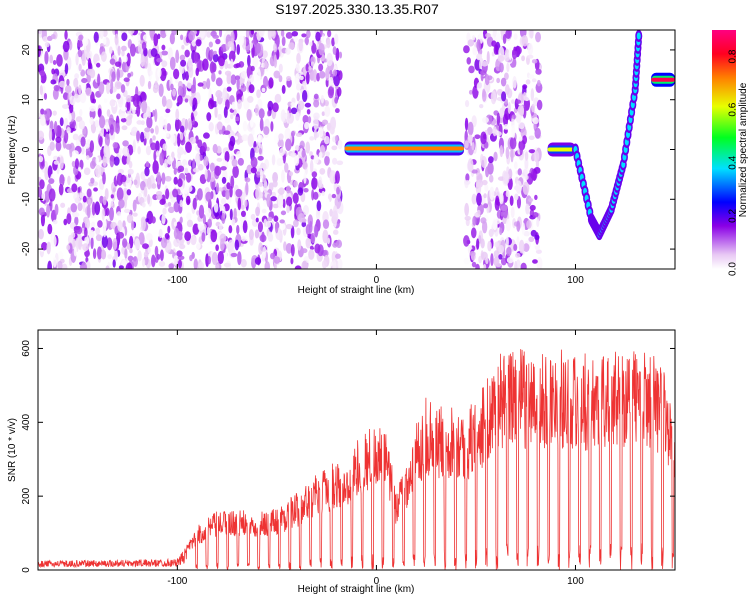 The width and height of the screenshot is (750, 600). I want to click on colorbar-tick-label: 0.0, so click(733, 269).